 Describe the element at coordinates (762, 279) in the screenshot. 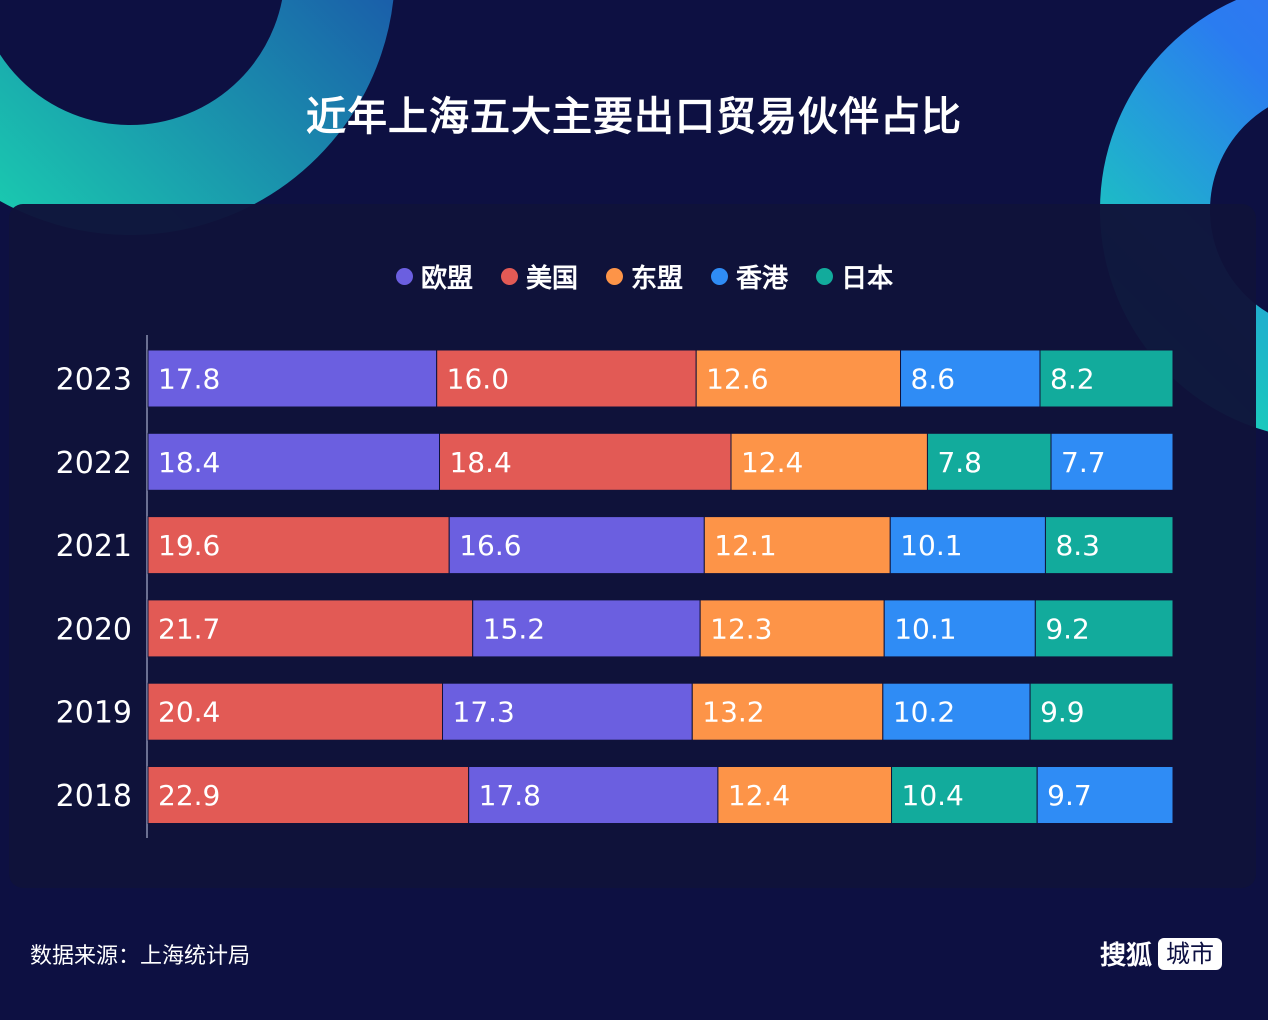

I see `legend-label: 香港` at that location.